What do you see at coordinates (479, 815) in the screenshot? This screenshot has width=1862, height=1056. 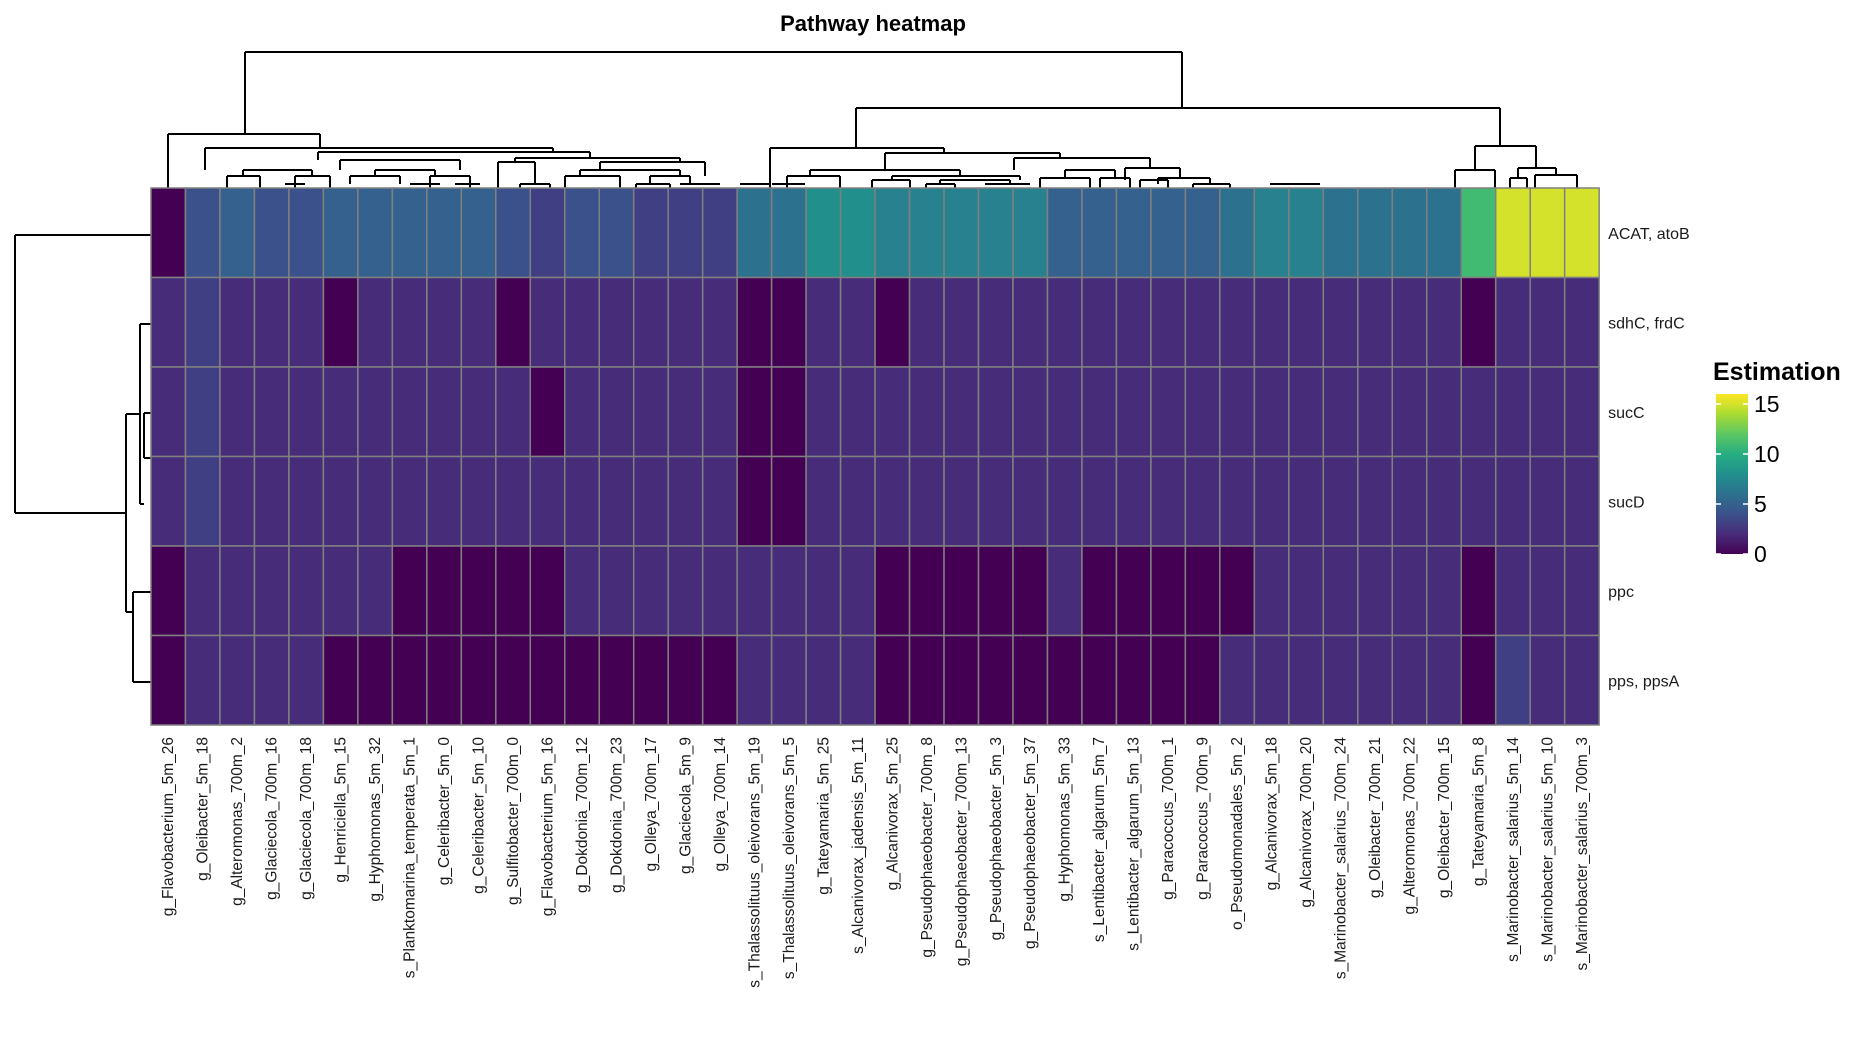 I see `column-label: g_Celeribacter_5m_10` at bounding box center [479, 815].